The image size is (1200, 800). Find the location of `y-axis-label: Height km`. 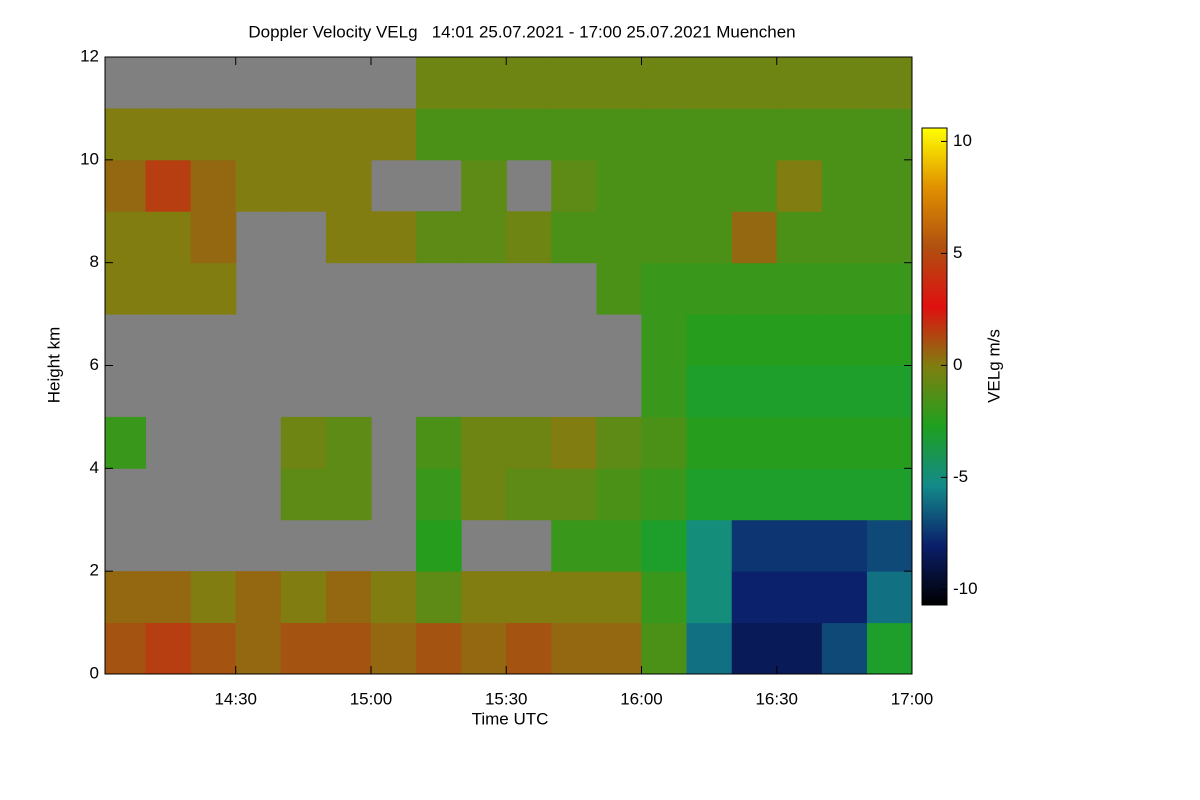

y-axis-label: Height km is located at coordinates (53, 365).